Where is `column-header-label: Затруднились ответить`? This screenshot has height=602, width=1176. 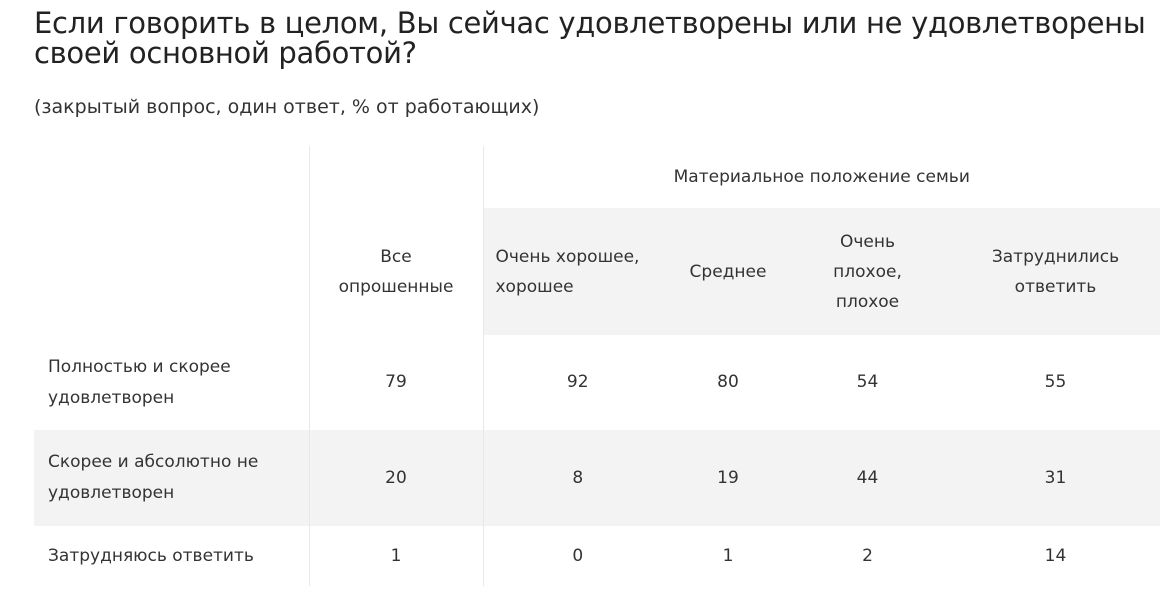
column-header-label: Затруднились ответить is located at coordinates (1055, 271).